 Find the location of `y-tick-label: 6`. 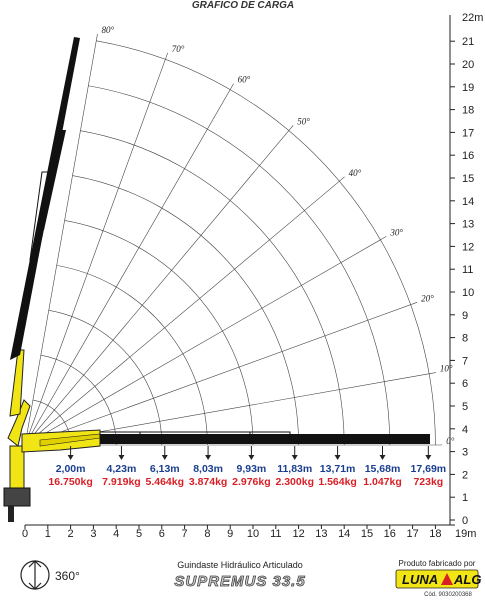

y-tick-label: 6 is located at coordinates (465, 384).